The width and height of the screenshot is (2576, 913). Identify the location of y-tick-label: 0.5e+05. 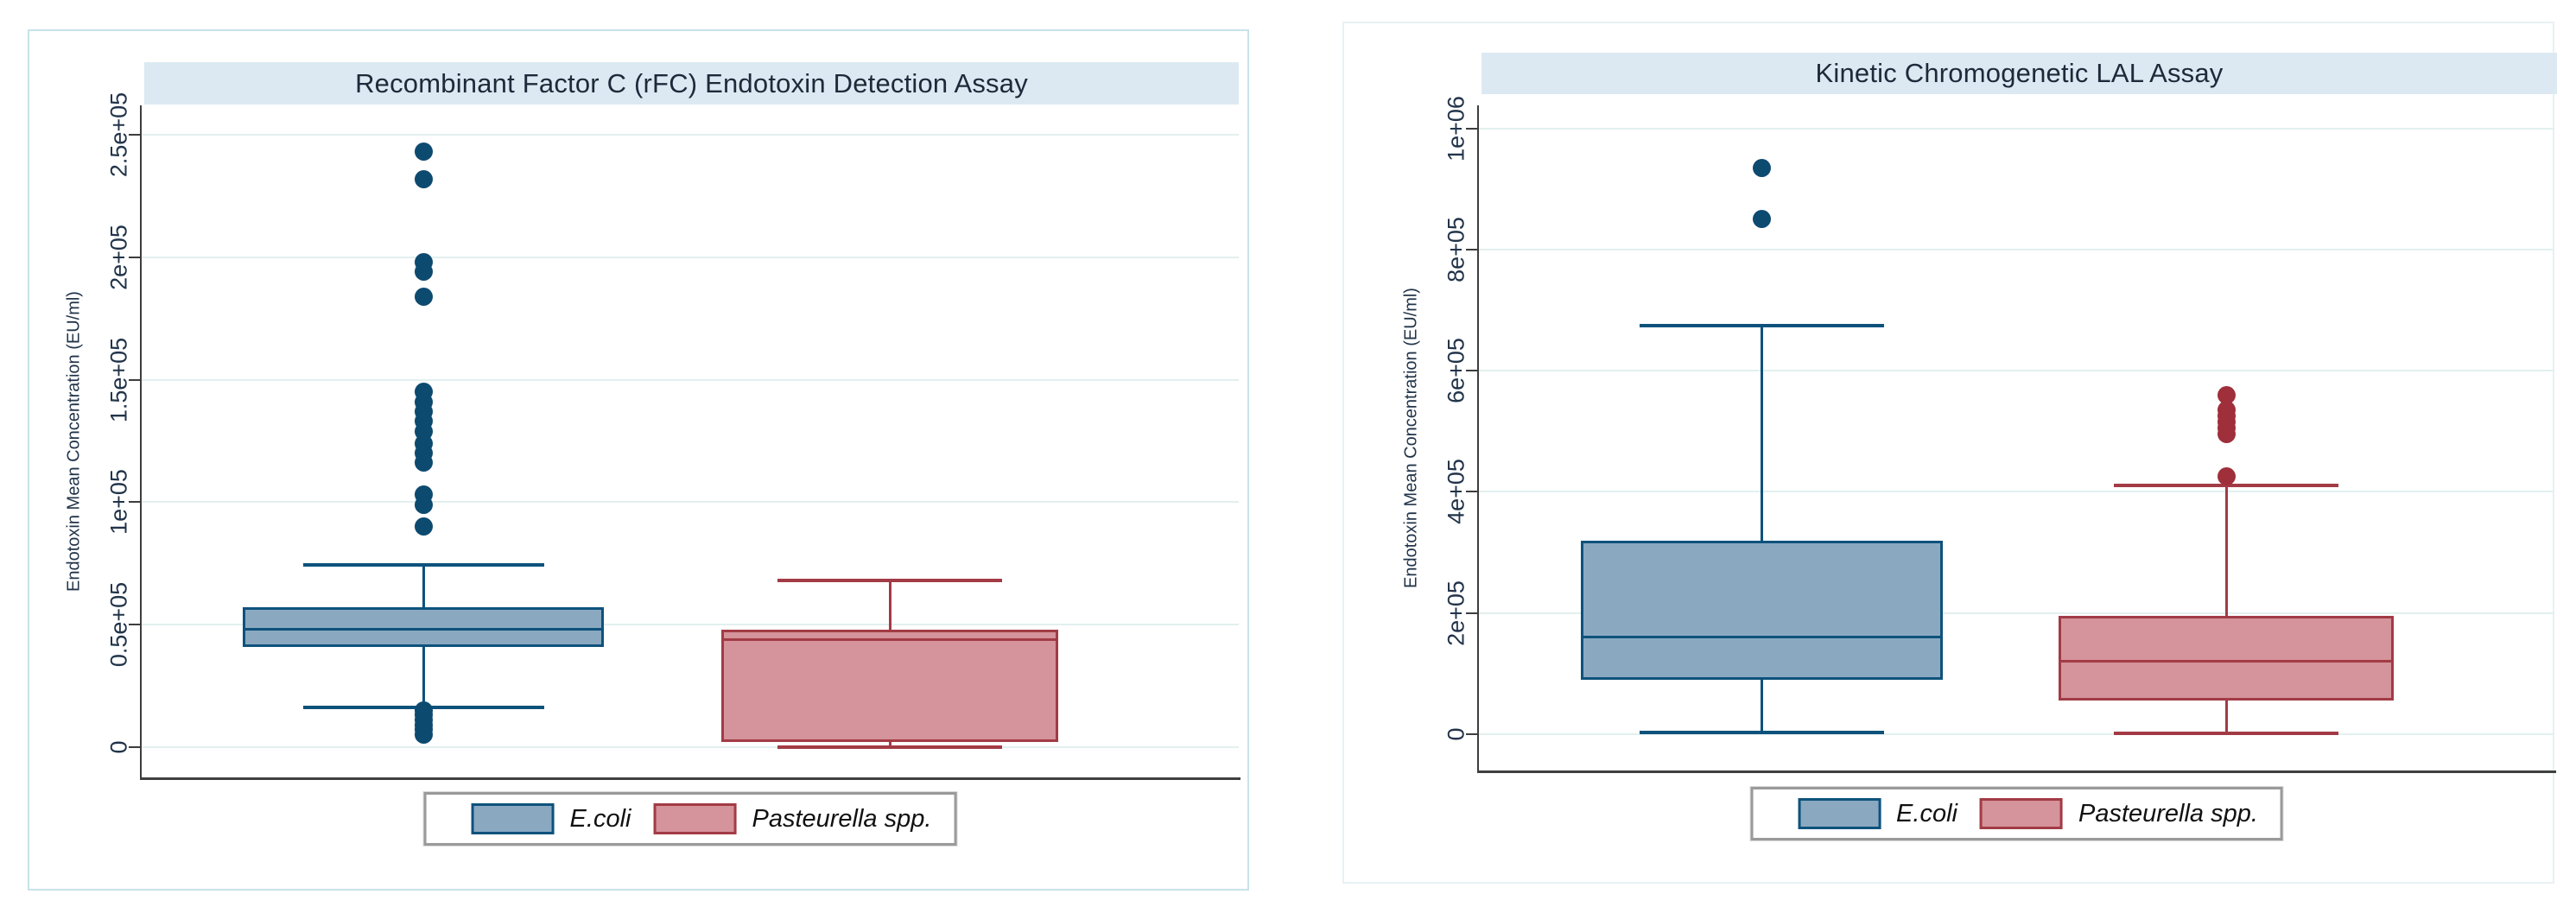
(118, 624).